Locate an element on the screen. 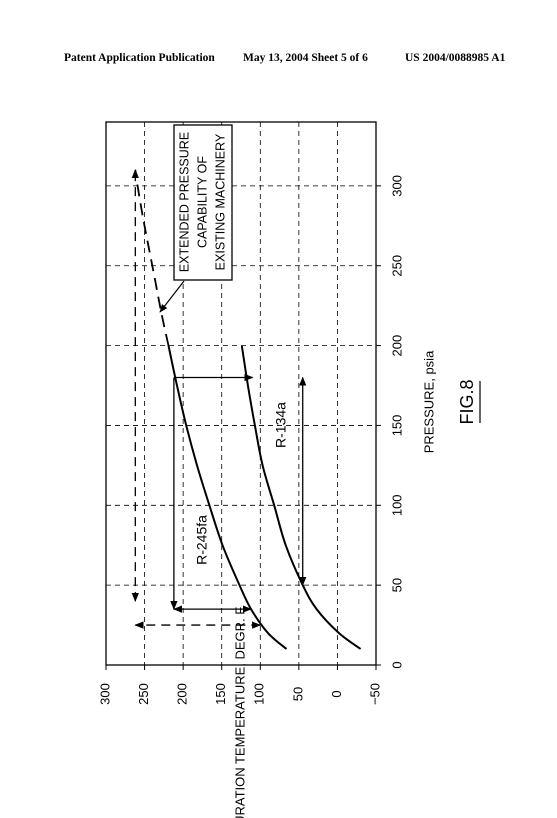 The image size is (557, 818). y-axis-title: SATURATION TEMPERATURE, DEGR. F is located at coordinates (239, 712).